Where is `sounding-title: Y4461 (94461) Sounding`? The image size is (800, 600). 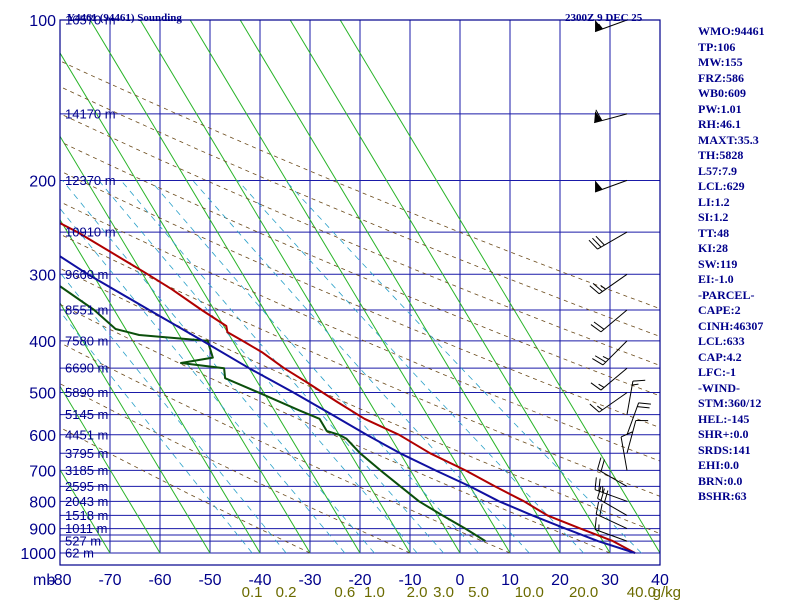 sounding-title: Y4461 (94461) Sounding is located at coordinates (124, 18).